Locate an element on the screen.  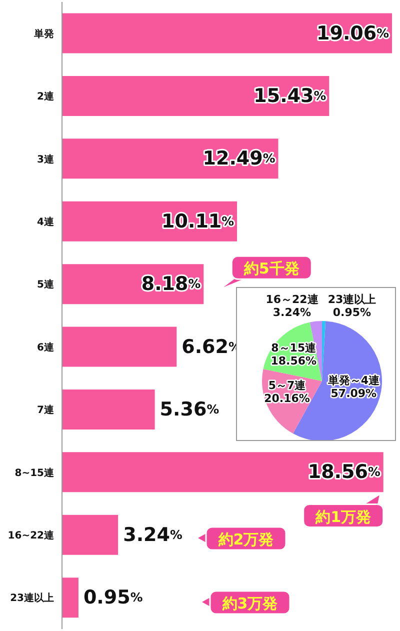
callout-label: 約2万発 is located at coordinates (242, 538).